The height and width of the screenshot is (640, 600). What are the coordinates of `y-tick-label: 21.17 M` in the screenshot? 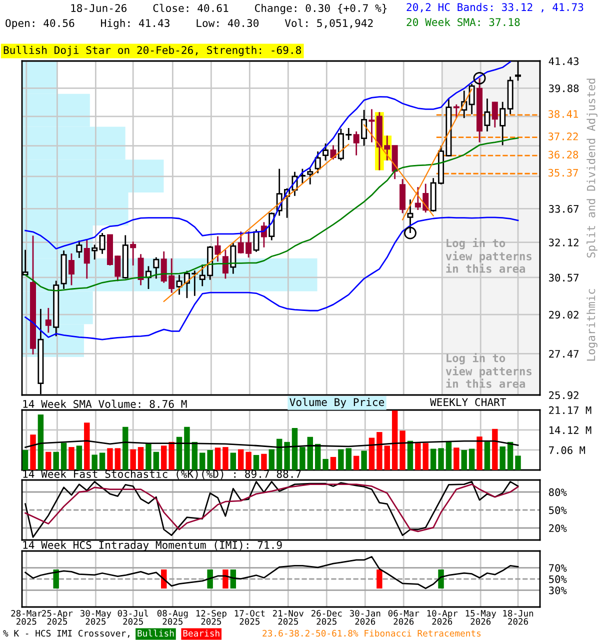 It's located at (570, 410).